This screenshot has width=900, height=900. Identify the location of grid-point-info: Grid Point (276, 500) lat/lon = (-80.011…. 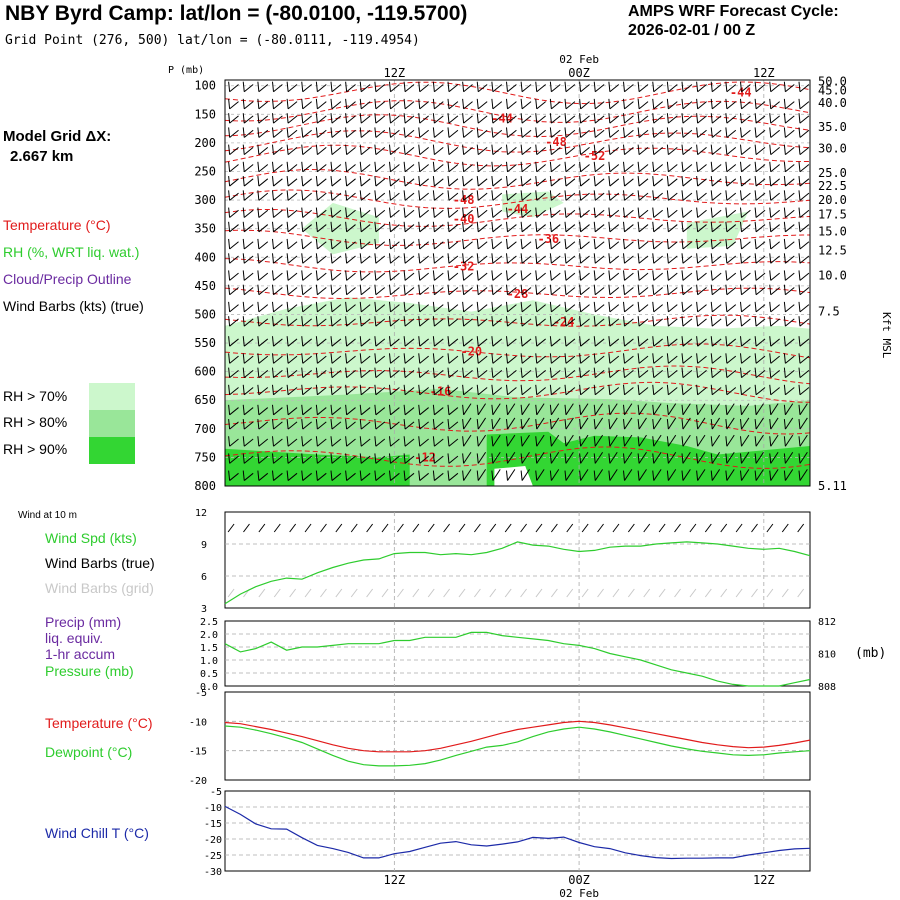
(212, 40).